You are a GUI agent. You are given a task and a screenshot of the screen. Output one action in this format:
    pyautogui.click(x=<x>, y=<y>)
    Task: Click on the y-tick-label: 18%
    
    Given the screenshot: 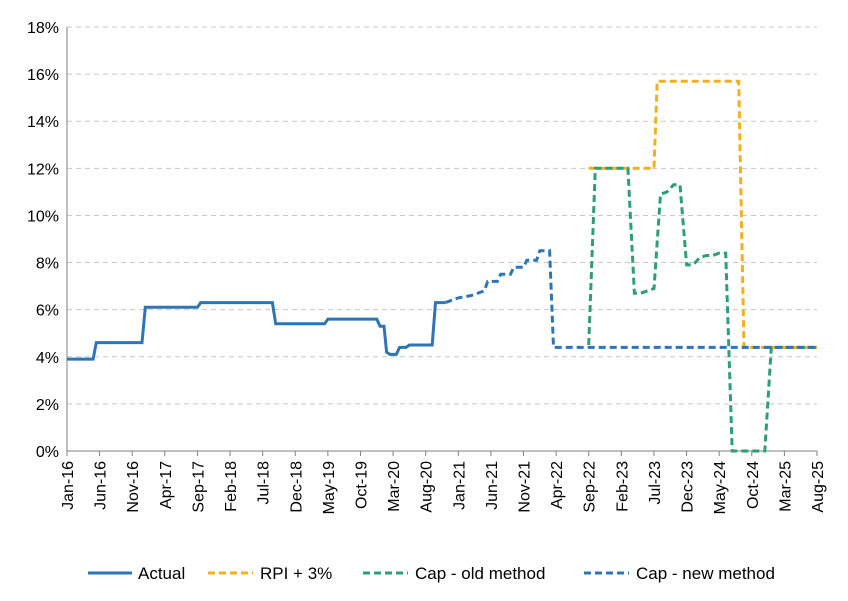 What is the action you would take?
    pyautogui.click(x=43, y=28)
    